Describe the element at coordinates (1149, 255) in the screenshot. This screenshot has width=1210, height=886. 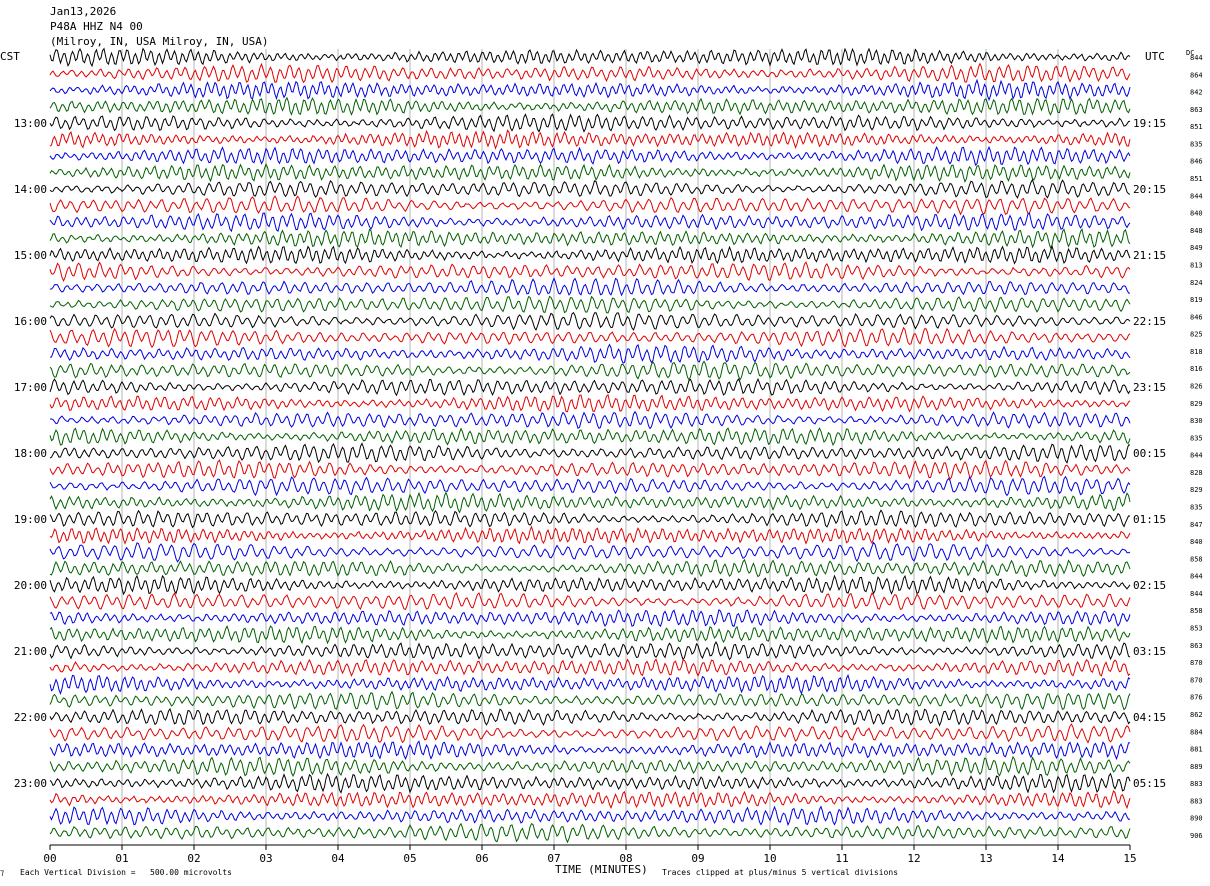
I see `right-hour-label: 21:15` at that location.